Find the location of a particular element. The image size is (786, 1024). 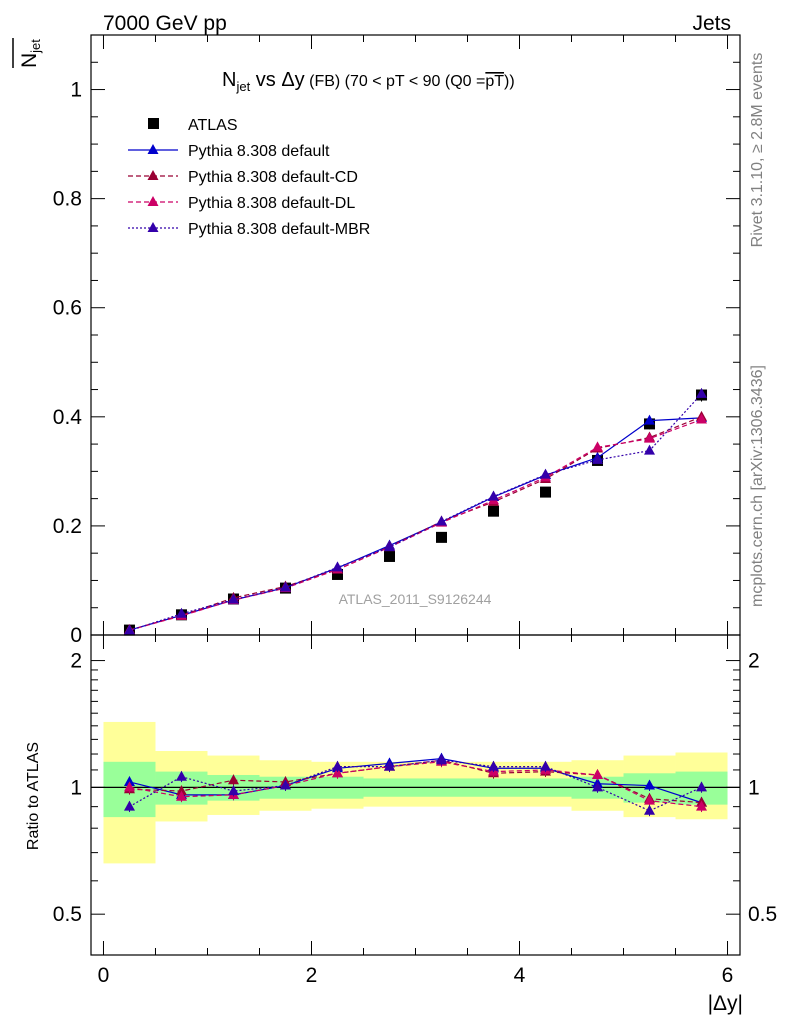

x-tick-label: 6 is located at coordinates (728, 975).